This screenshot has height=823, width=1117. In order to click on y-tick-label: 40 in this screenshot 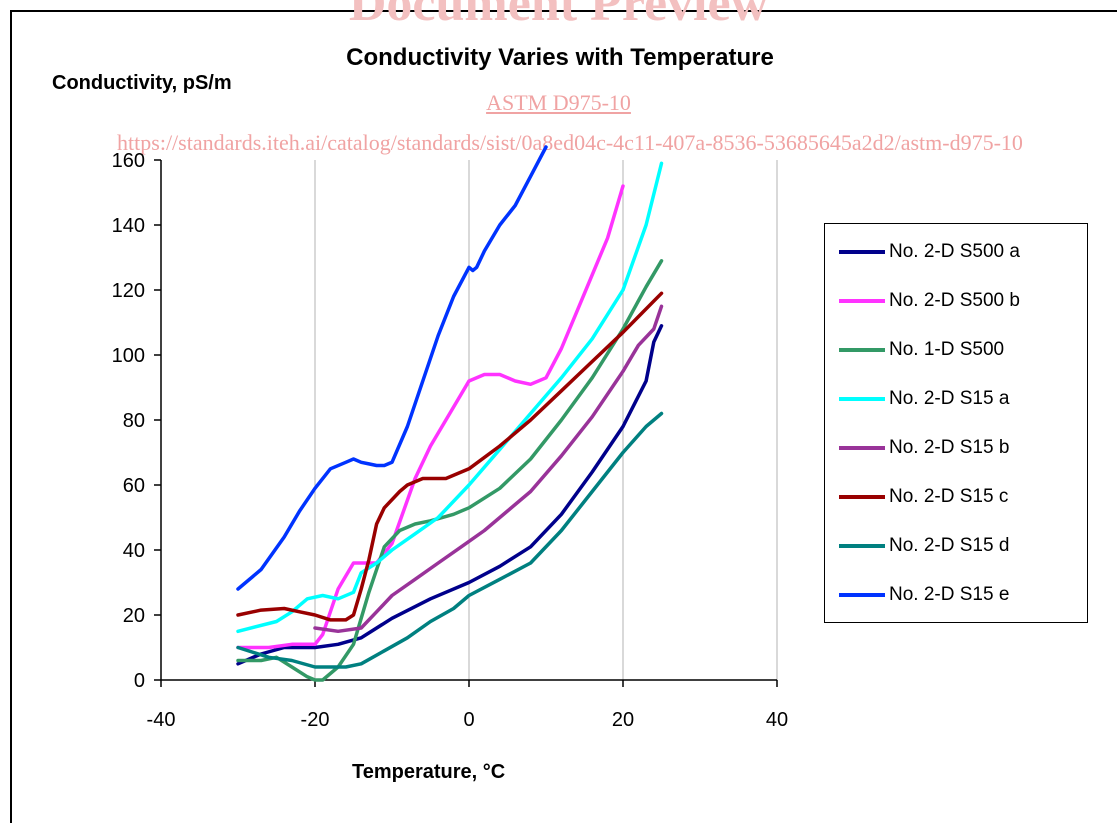, I will do `click(134, 551)`.